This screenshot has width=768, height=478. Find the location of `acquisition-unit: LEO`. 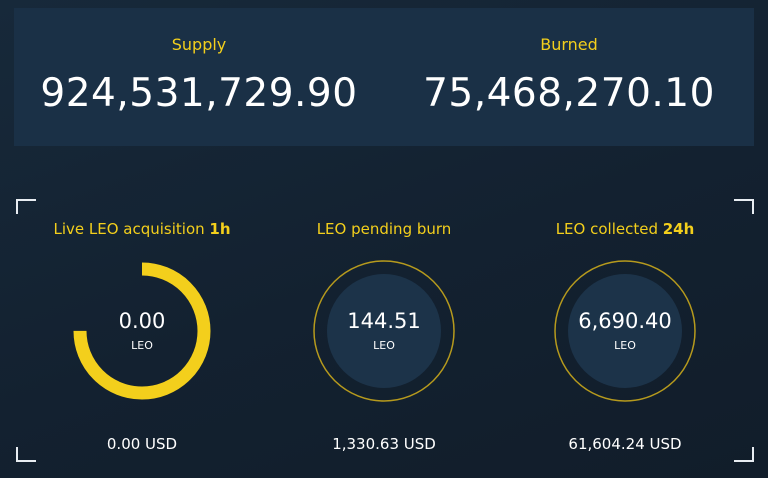

acquisition-unit: LEO is located at coordinates (142, 345).